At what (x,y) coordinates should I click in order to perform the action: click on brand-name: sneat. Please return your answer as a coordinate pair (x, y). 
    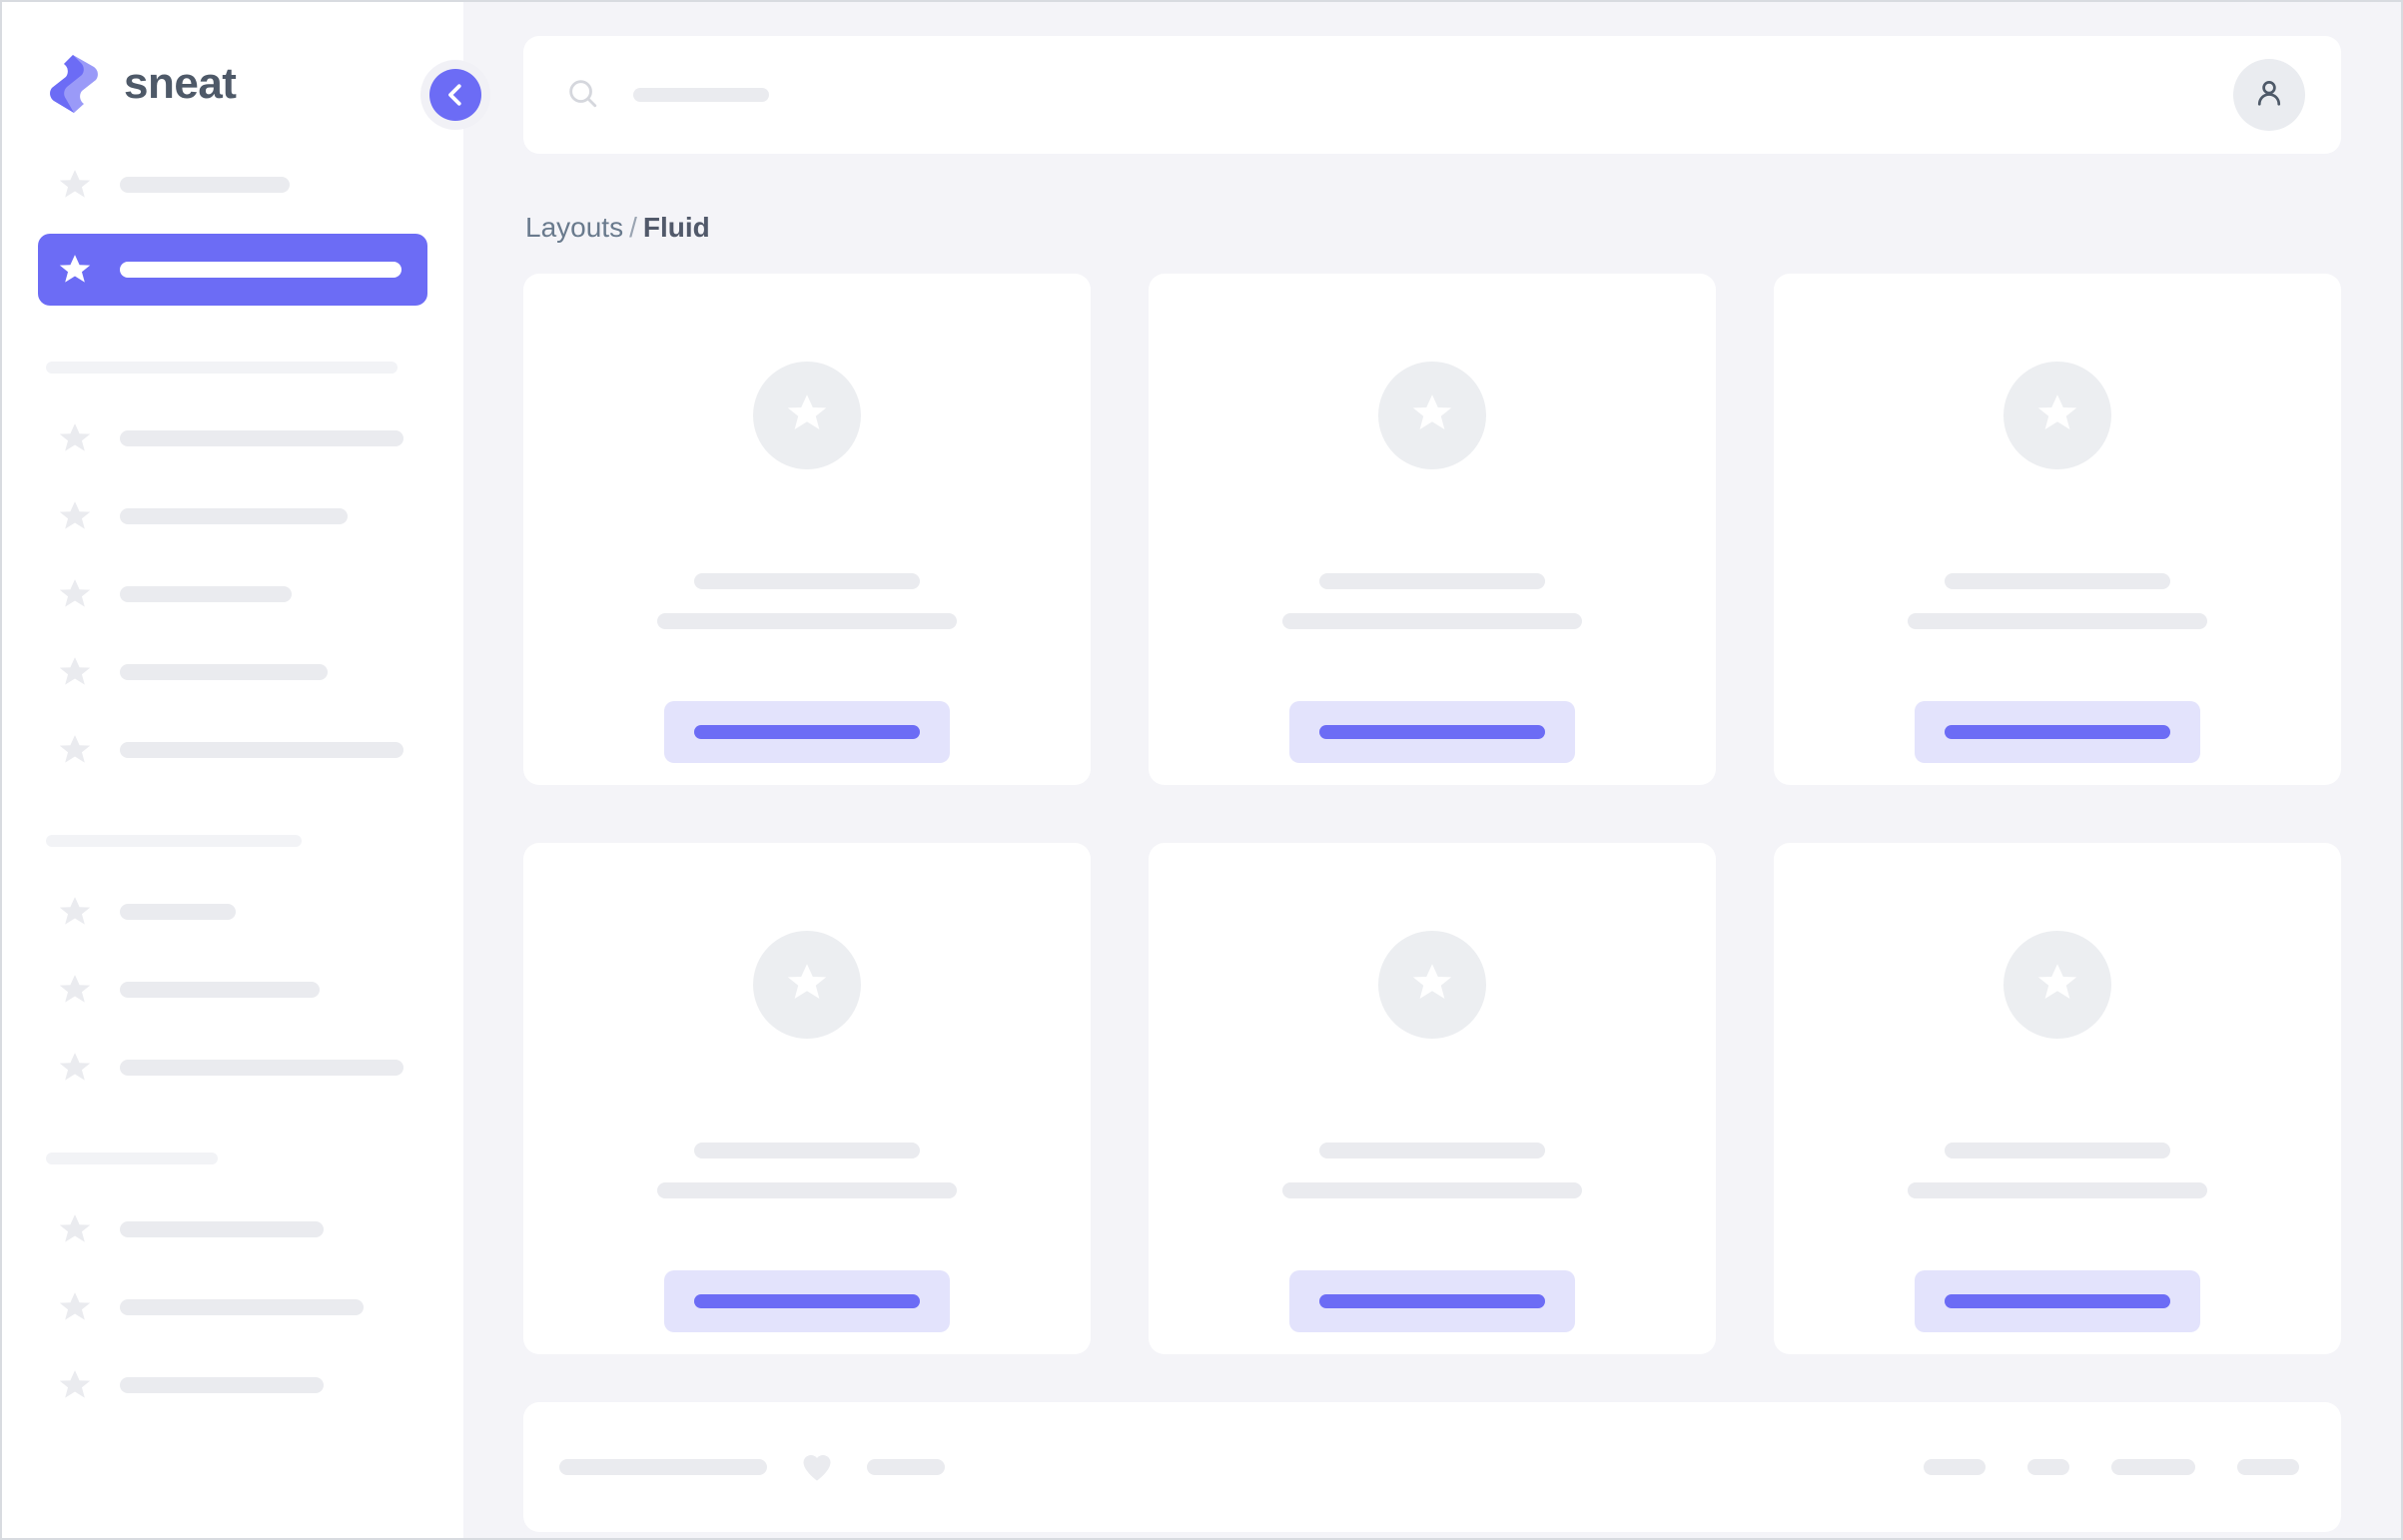
    Looking at the image, I should click on (180, 84).